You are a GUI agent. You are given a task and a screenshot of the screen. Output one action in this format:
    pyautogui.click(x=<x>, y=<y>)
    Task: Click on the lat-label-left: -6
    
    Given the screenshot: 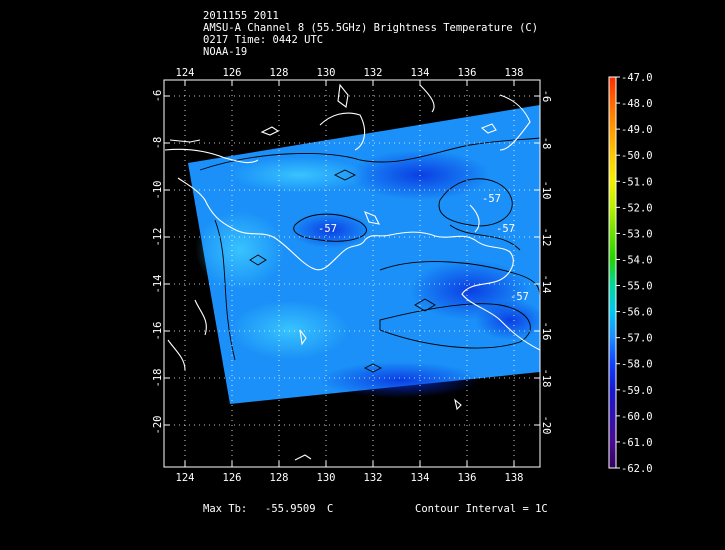 What is the action you would take?
    pyautogui.click(x=158, y=96)
    